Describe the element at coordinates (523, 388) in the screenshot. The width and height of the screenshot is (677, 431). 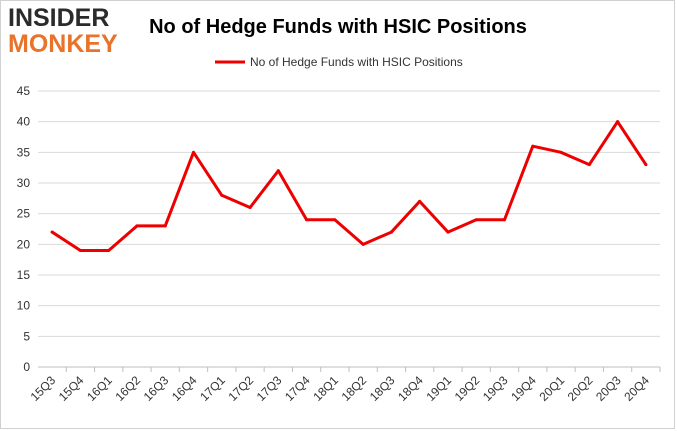
I see `x-tick-label: 19Q4` at that location.